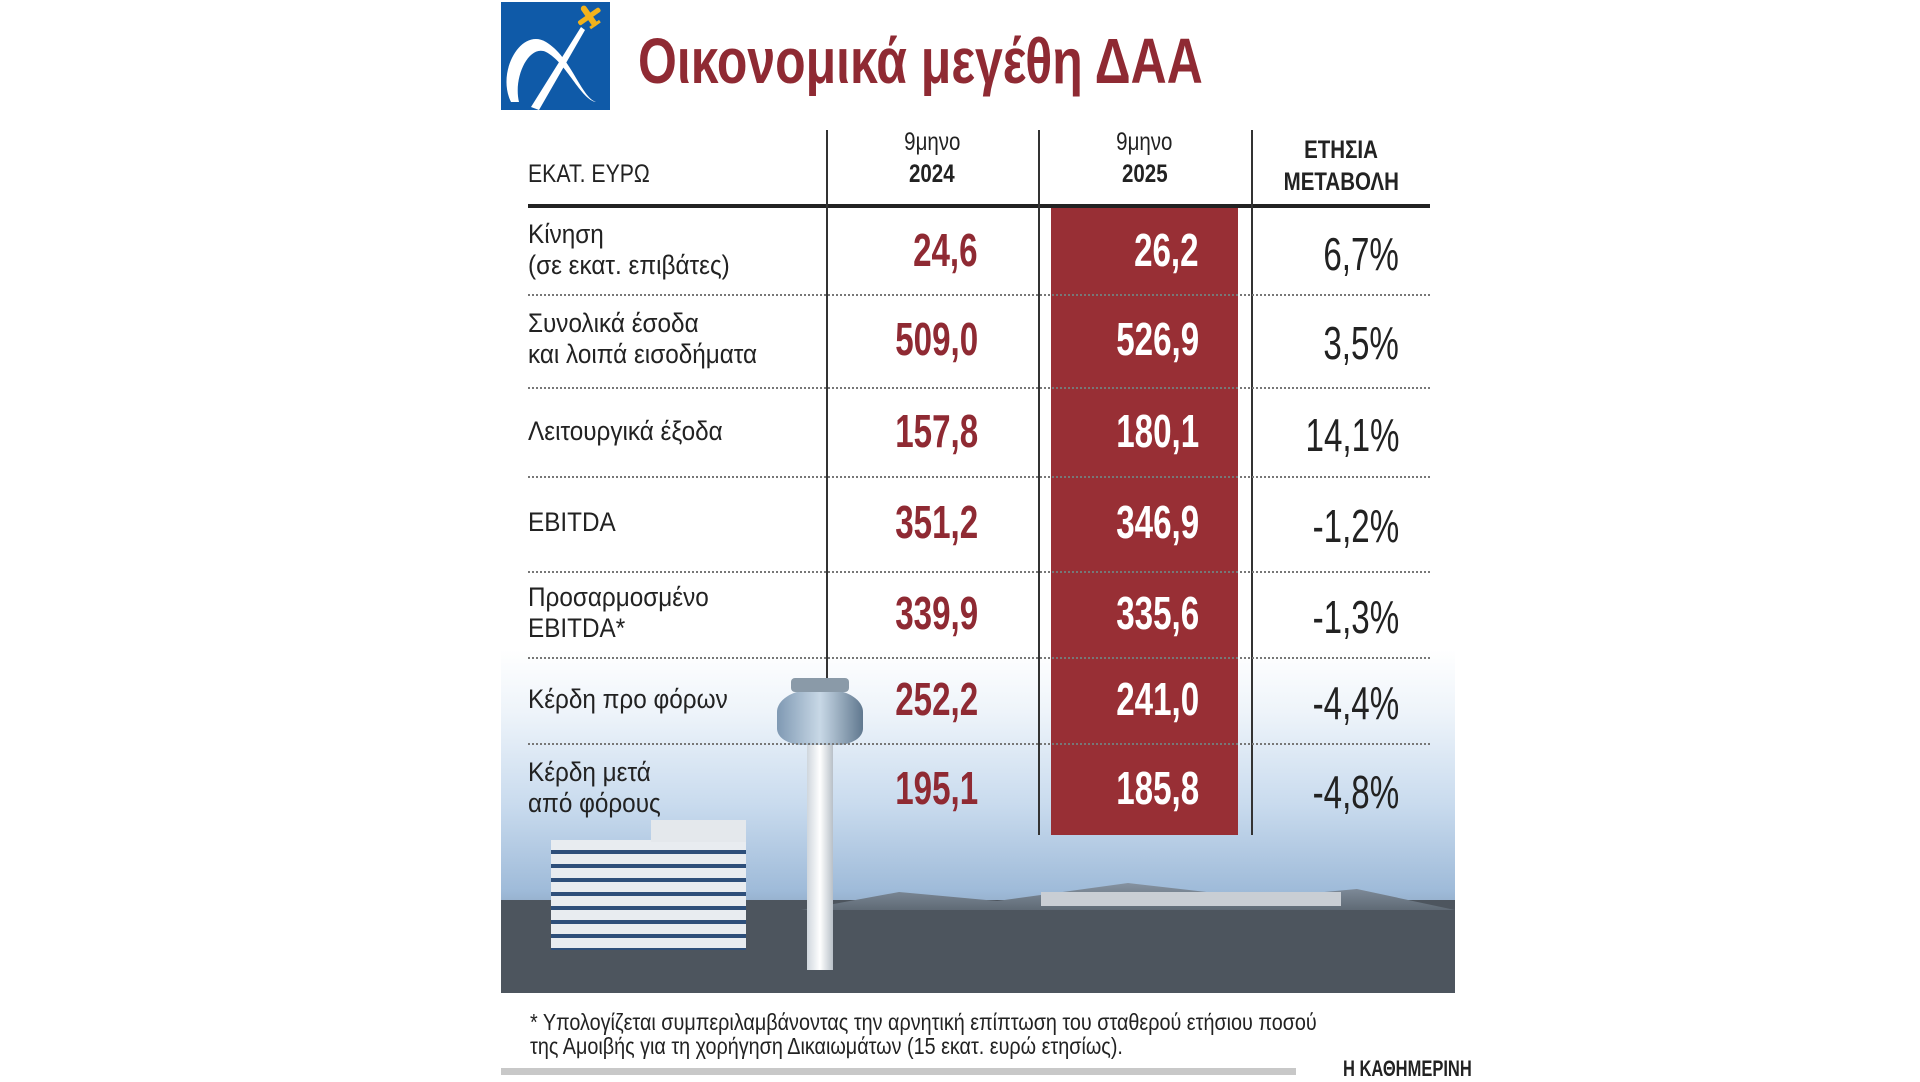 The image size is (1920, 1082). What do you see at coordinates (629, 265) in the screenshot?
I see `row-label-line2: (σε εκατ. επιβάτες)` at bounding box center [629, 265].